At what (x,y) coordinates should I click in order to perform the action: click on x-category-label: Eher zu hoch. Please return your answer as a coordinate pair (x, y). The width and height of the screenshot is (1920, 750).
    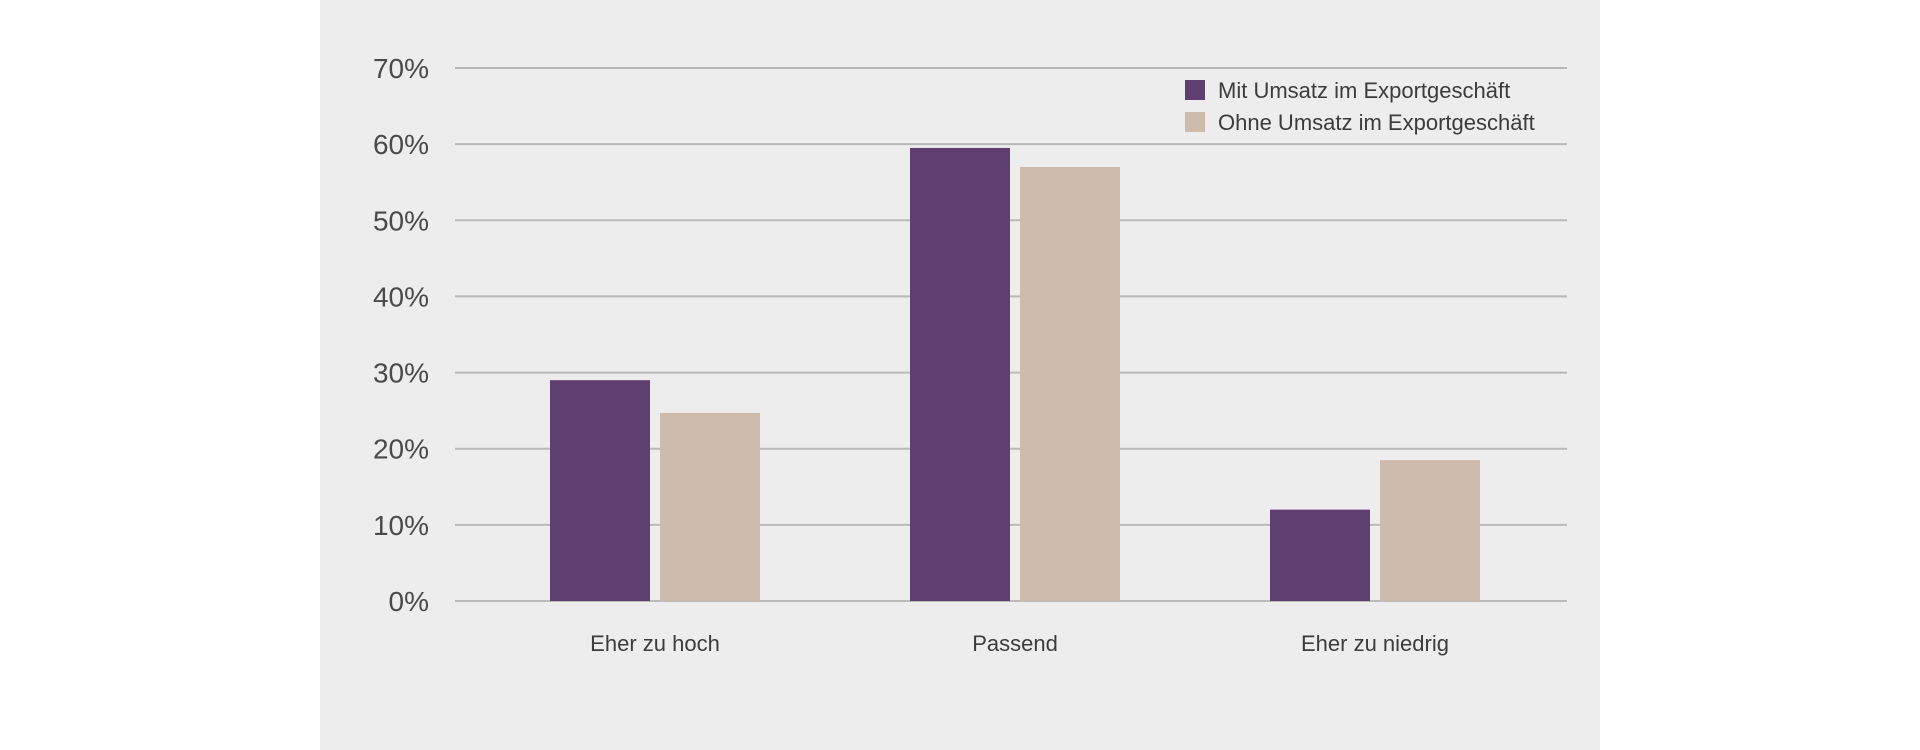
    Looking at the image, I should click on (655, 643).